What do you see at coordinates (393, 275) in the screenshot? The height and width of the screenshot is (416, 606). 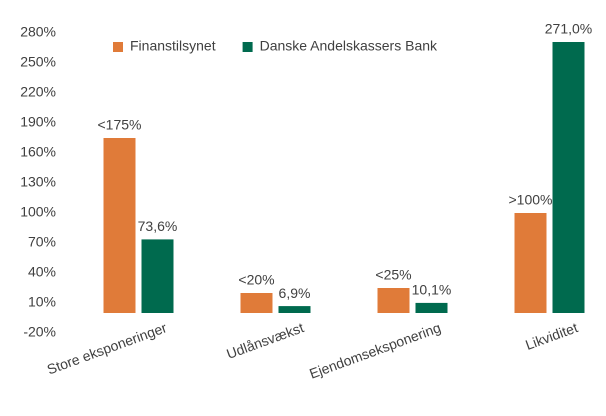 I see `value-label: <25%` at bounding box center [393, 275].